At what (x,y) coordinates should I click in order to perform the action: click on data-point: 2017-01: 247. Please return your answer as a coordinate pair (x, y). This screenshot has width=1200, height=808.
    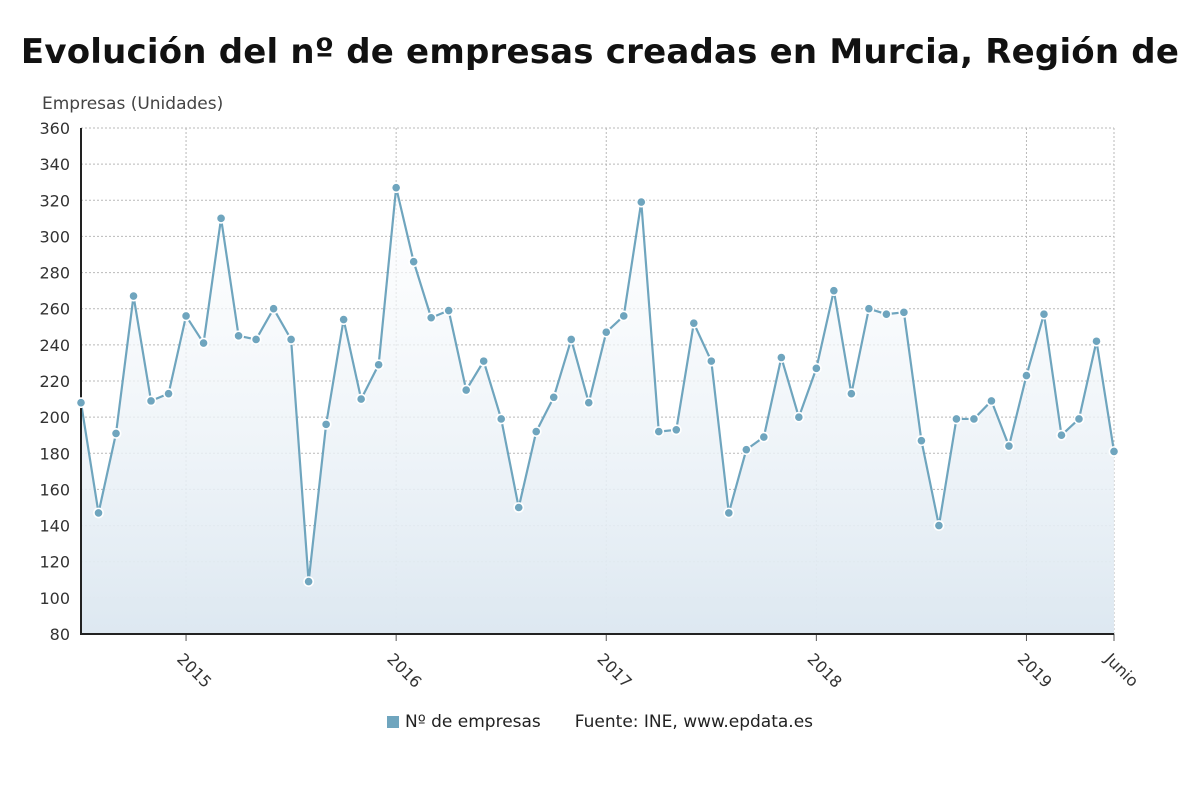
    Looking at the image, I should click on (606, 332).